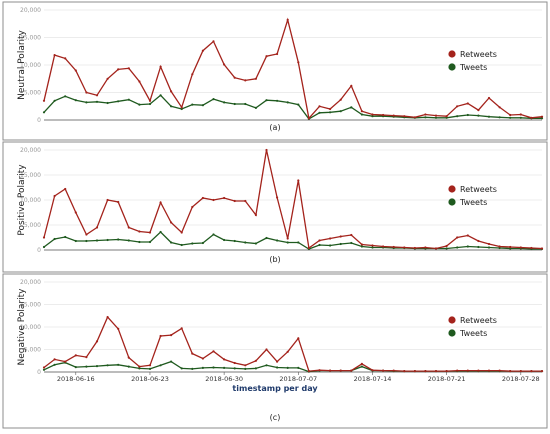 The image size is (550, 434). I want to click on panel-label: (c), so click(275, 417).